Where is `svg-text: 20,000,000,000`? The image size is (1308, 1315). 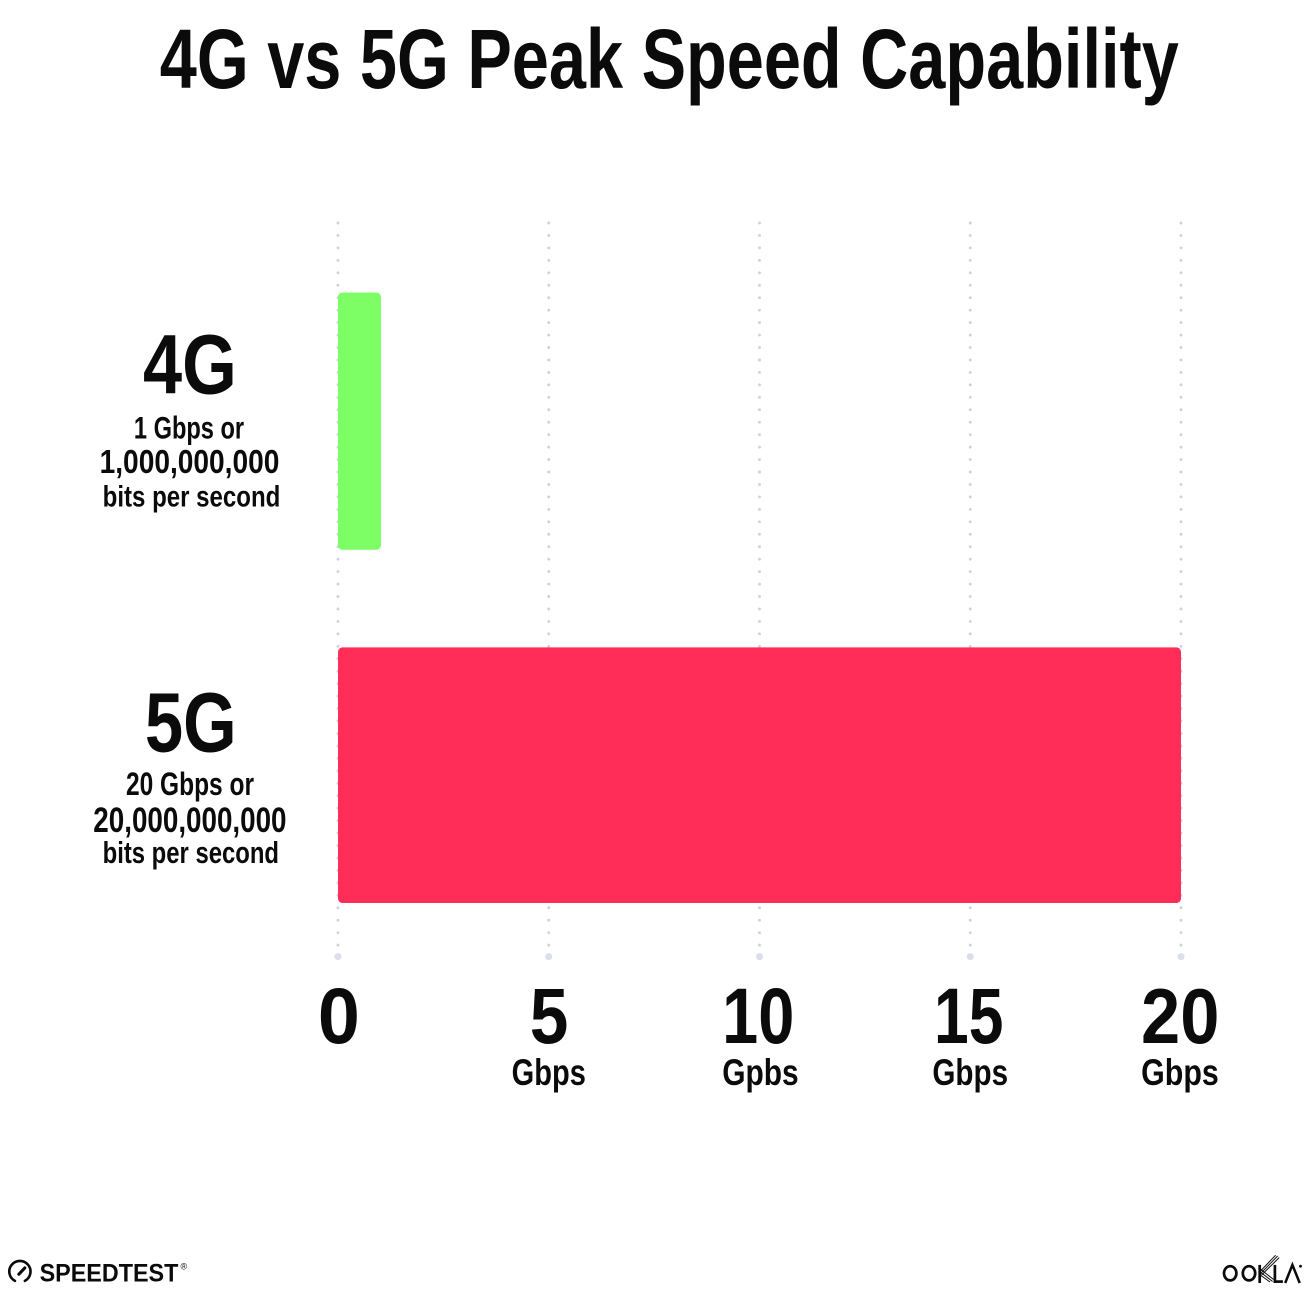 svg-text: 20,000,000,000 is located at coordinates (189, 820).